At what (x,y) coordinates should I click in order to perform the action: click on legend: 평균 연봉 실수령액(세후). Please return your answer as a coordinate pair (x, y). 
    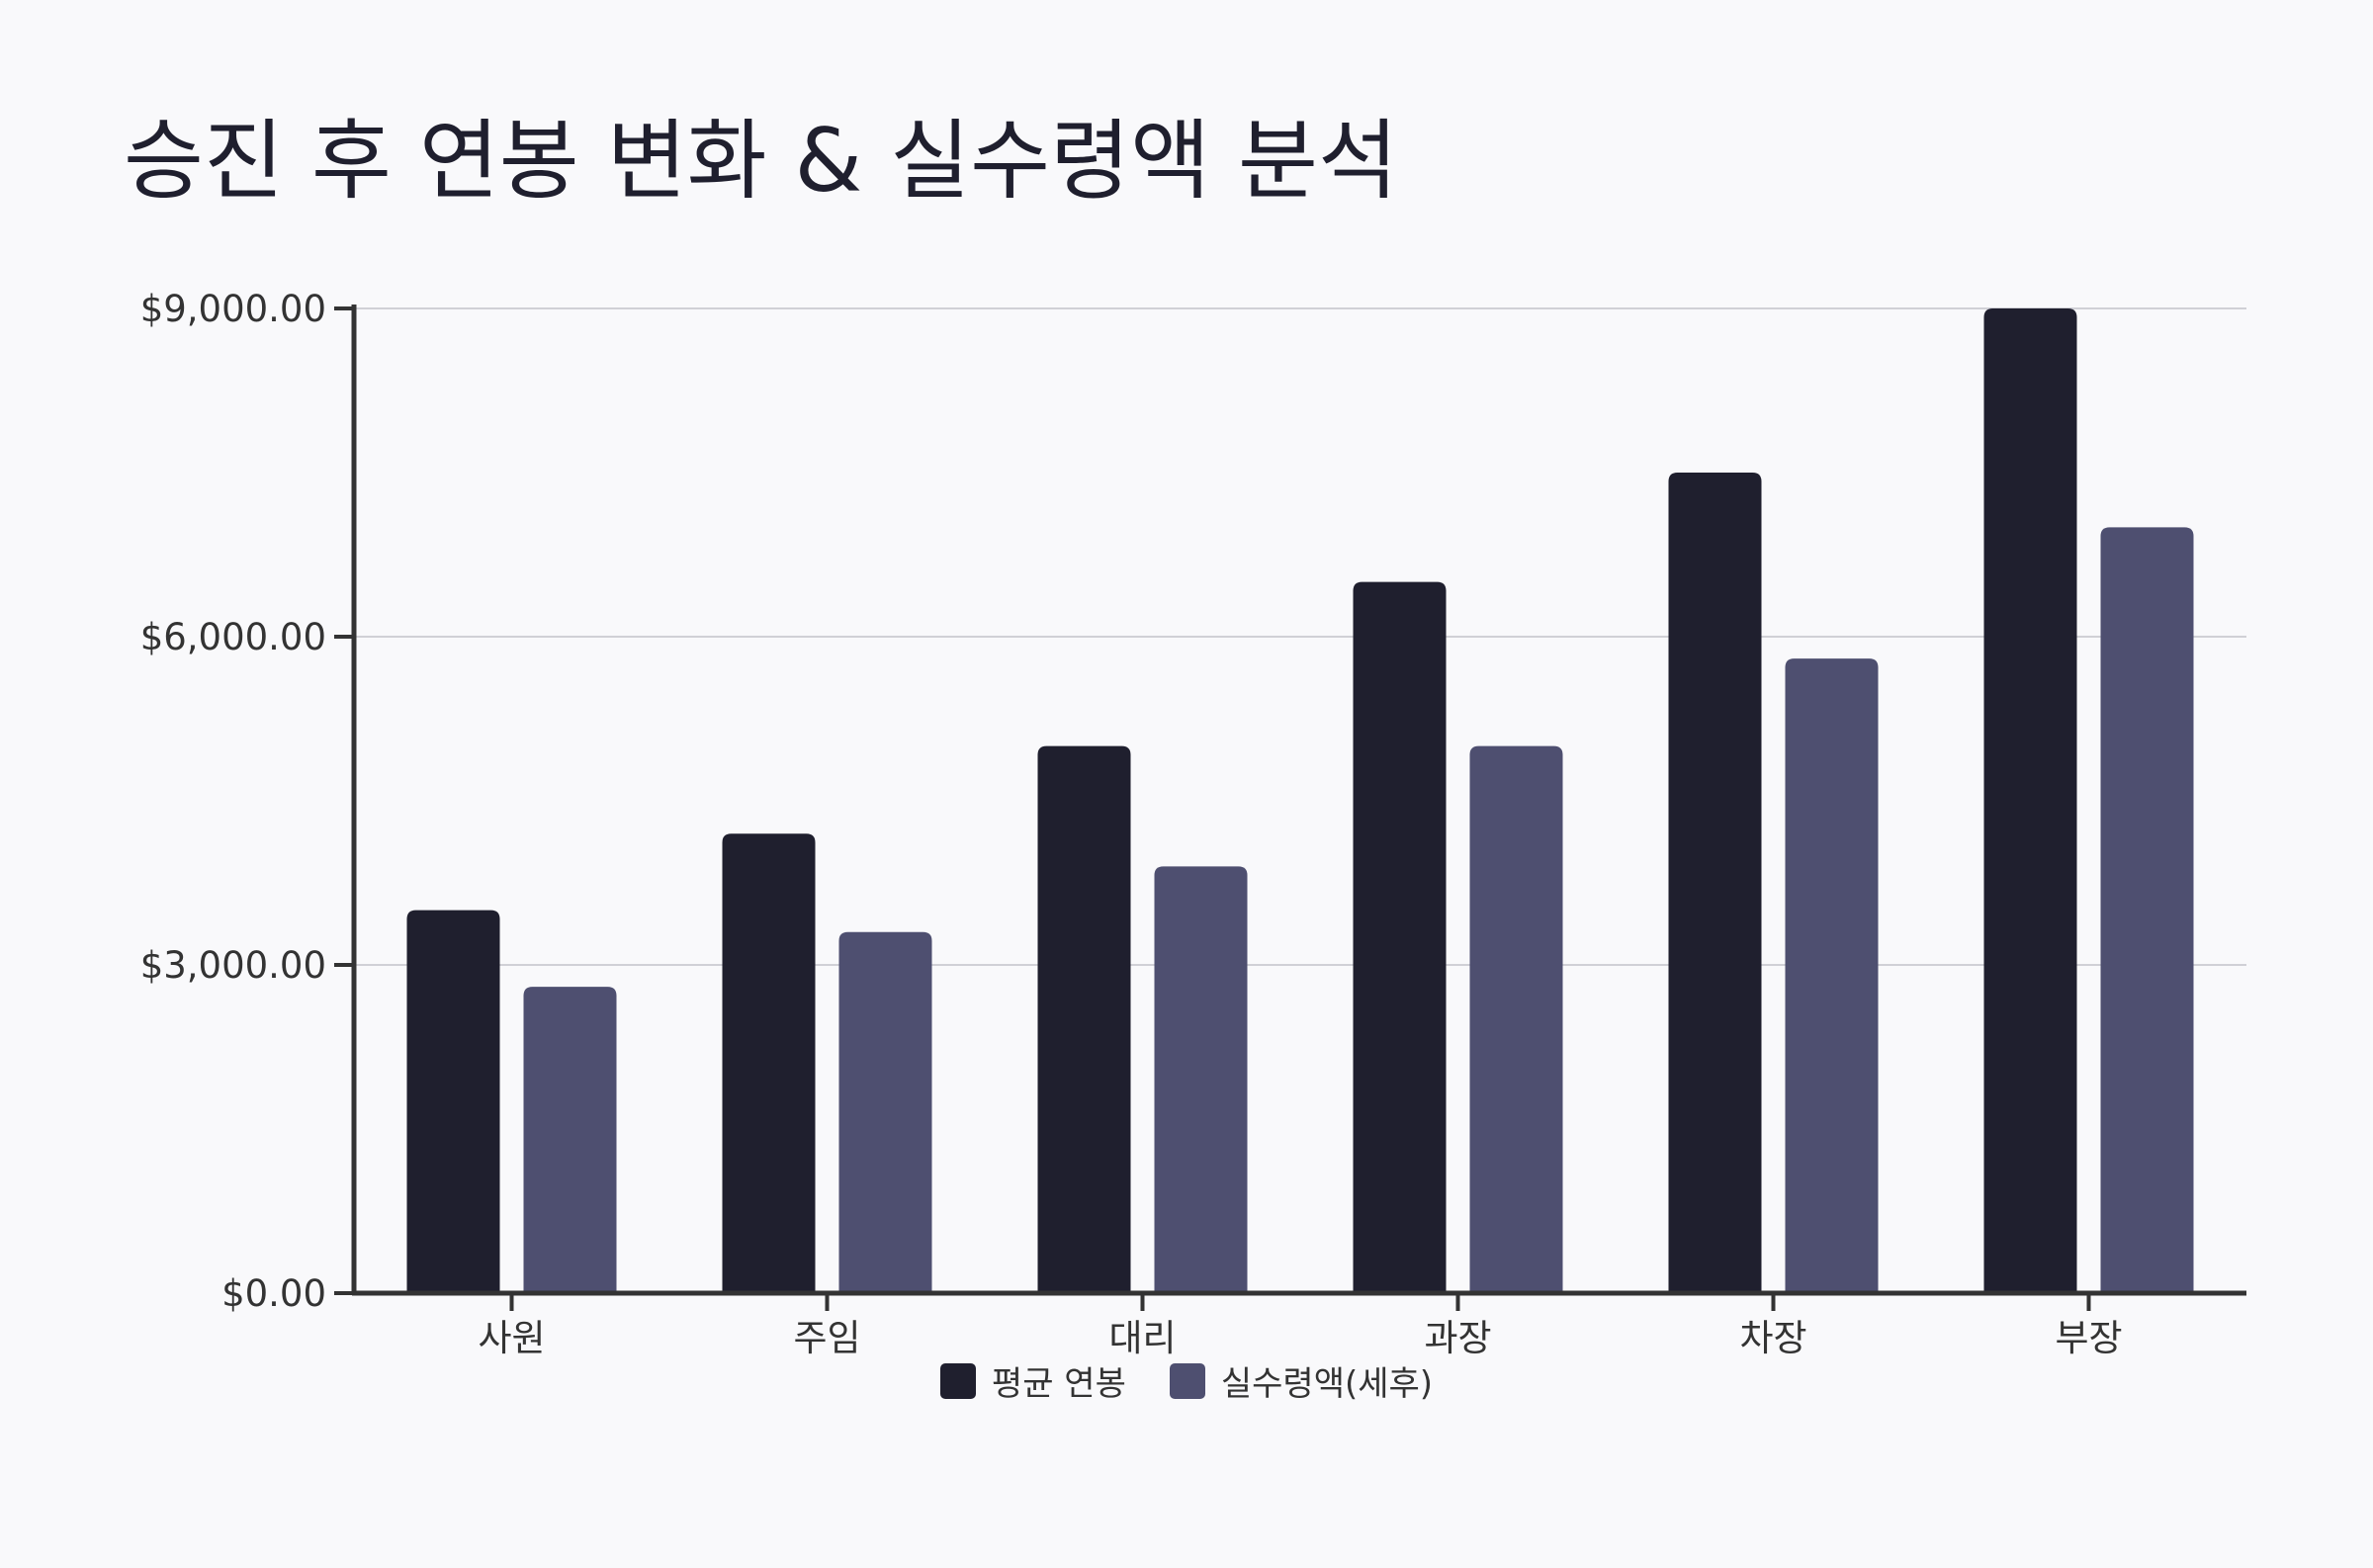
    Looking at the image, I should click on (1186, 1380).